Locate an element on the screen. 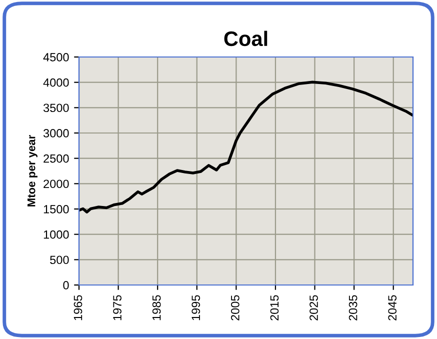 The height and width of the screenshot is (339, 437). y-tick-label: 4000 is located at coordinates (56, 82).